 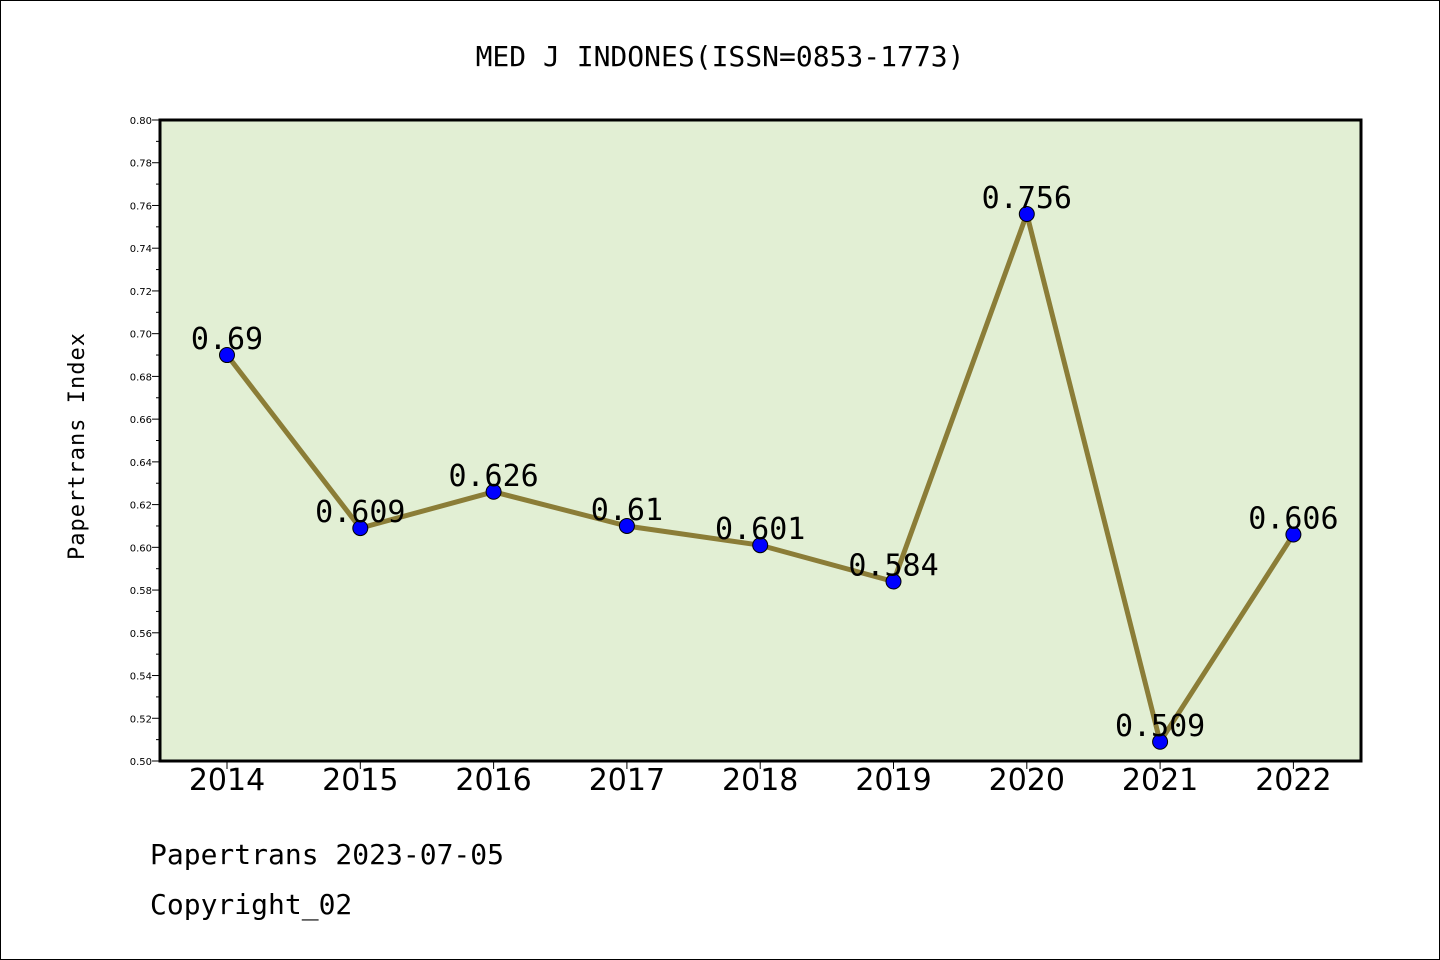 I want to click on x-tick-label: 2022, so click(x=1293, y=780).